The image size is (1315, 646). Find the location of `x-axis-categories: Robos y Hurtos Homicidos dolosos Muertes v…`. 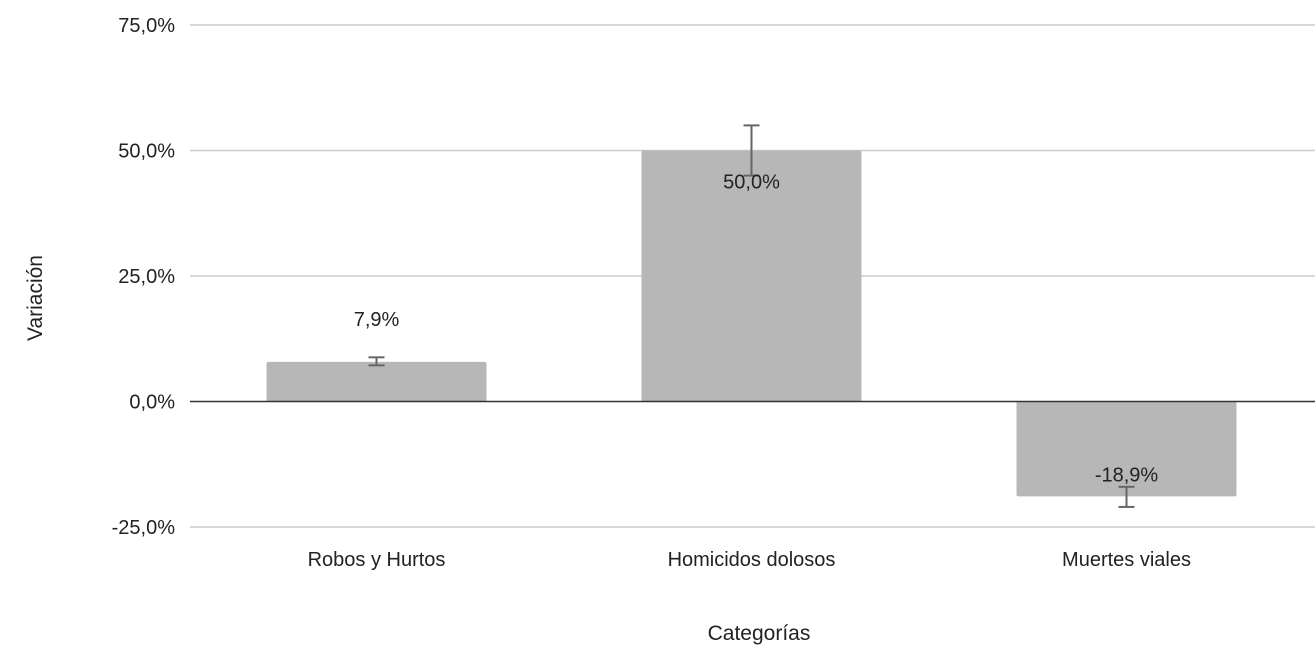

x-axis-categories: Robos y Hurtos Homicidos dolosos Muertes v… is located at coordinates (749, 560).